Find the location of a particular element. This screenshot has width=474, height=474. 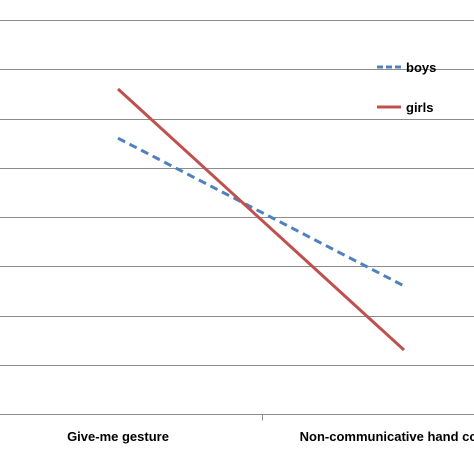

x-axis is located at coordinates (237, 417).